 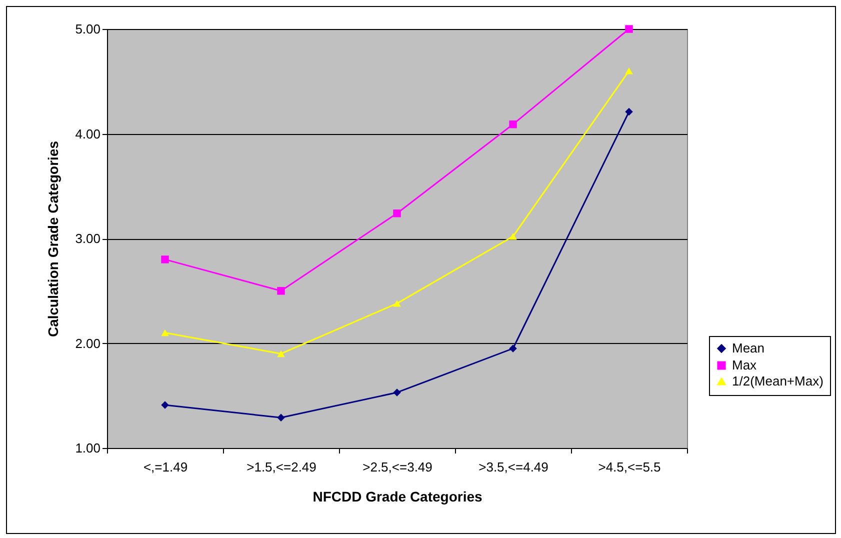 What do you see at coordinates (87, 448) in the screenshot?
I see `y-tick-label: 1.00` at bounding box center [87, 448].